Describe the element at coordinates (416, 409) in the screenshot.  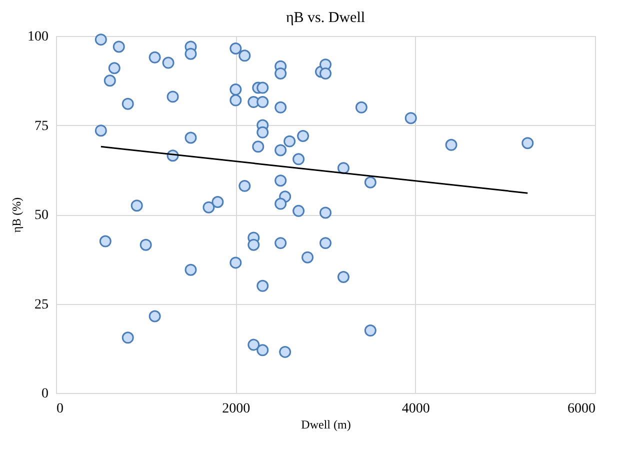
I see `x-tick-label: 4000` at that location.